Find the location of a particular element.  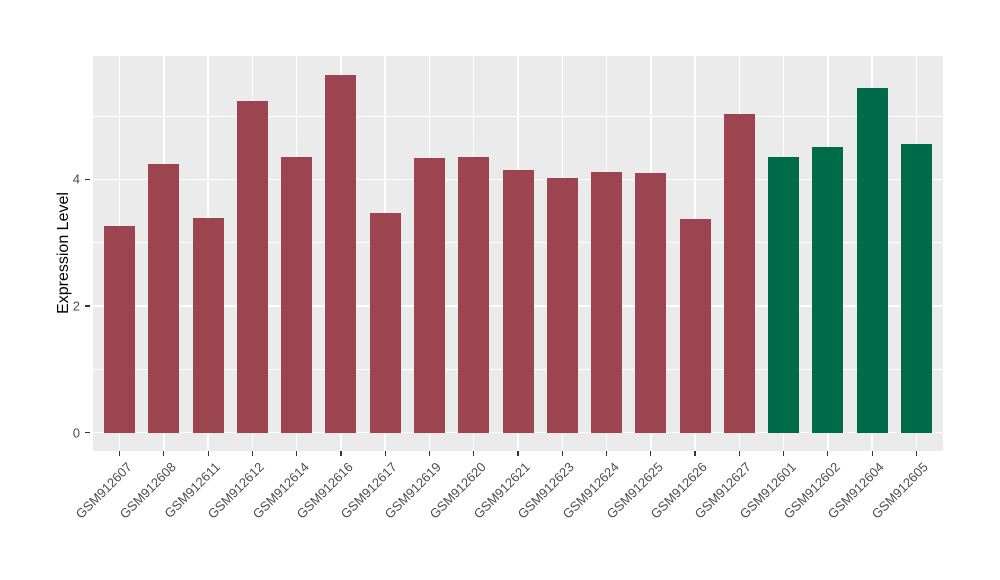

y-axis-title: Expression Level is located at coordinates (63, 253).